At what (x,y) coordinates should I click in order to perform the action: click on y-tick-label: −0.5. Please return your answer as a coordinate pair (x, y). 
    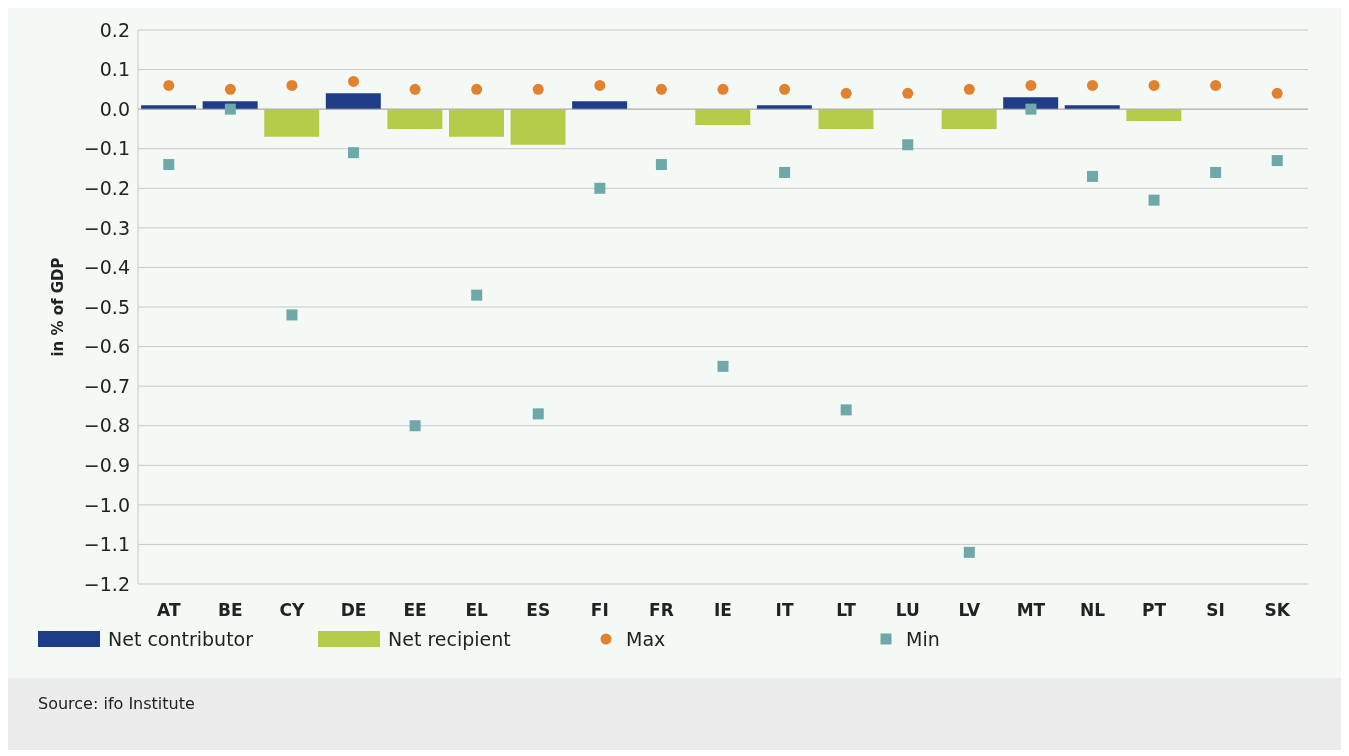
    Looking at the image, I should click on (106, 306).